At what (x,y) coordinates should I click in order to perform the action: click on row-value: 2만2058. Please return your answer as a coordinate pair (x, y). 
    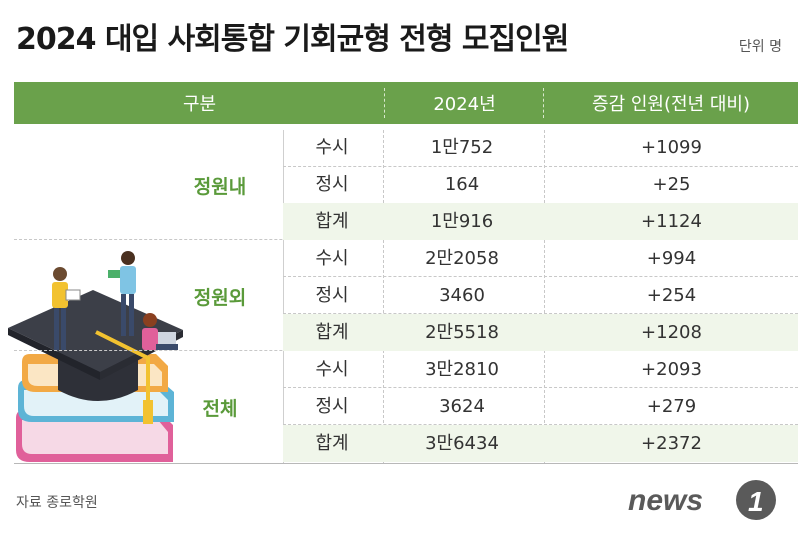
    Looking at the image, I should click on (462, 258).